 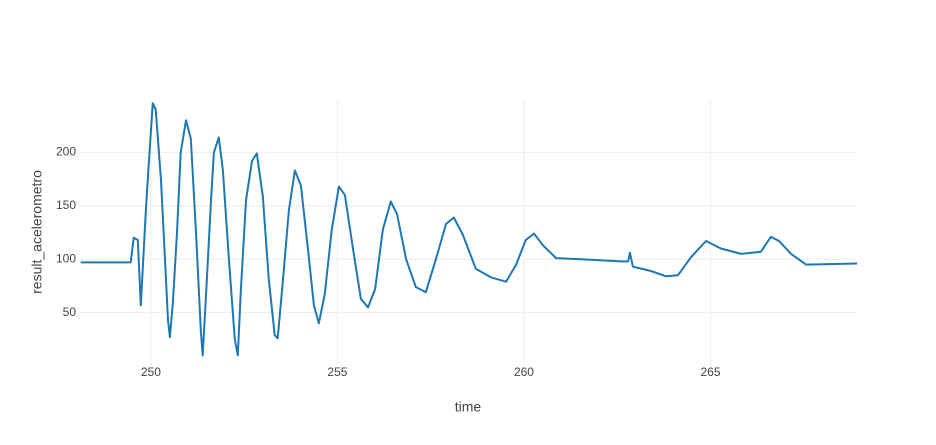 I want to click on x-axis-title: time, so click(x=468, y=407).